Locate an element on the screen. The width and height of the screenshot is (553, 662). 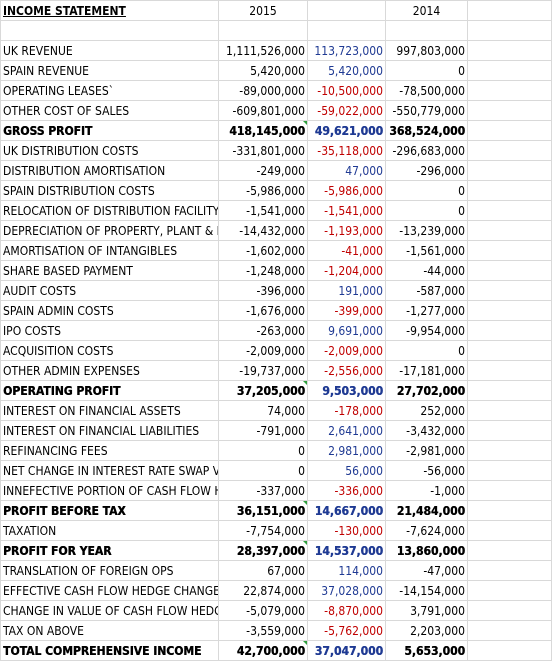
value-2014-cell: -3,432,000 is located at coordinates (426, 430).